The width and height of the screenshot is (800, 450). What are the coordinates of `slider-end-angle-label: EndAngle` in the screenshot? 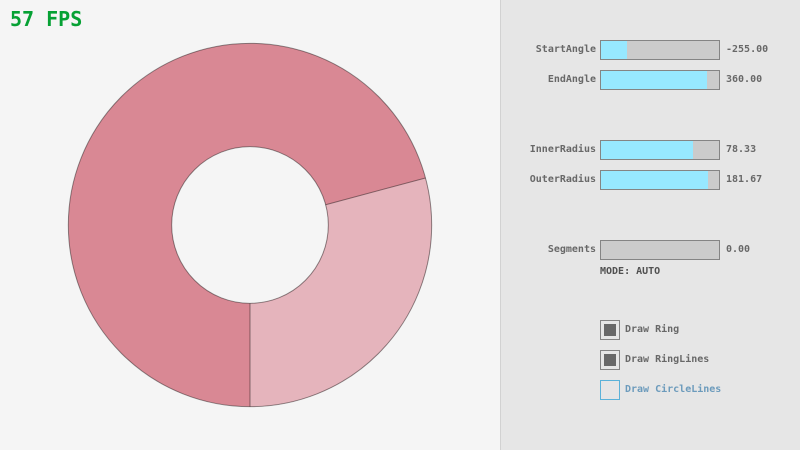 It's located at (571, 79).